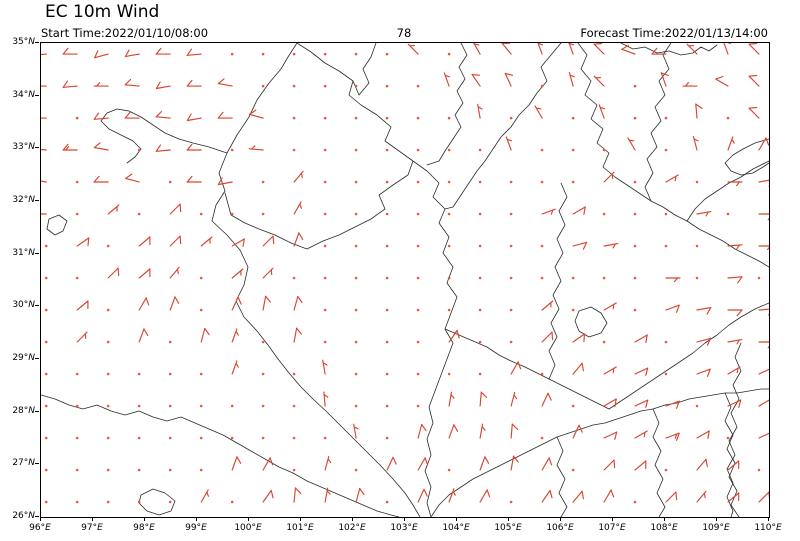 The width and height of the screenshot is (800, 541). Describe the element at coordinates (768, 528) in the screenshot. I see `x-tick-label: 110°E` at that location.